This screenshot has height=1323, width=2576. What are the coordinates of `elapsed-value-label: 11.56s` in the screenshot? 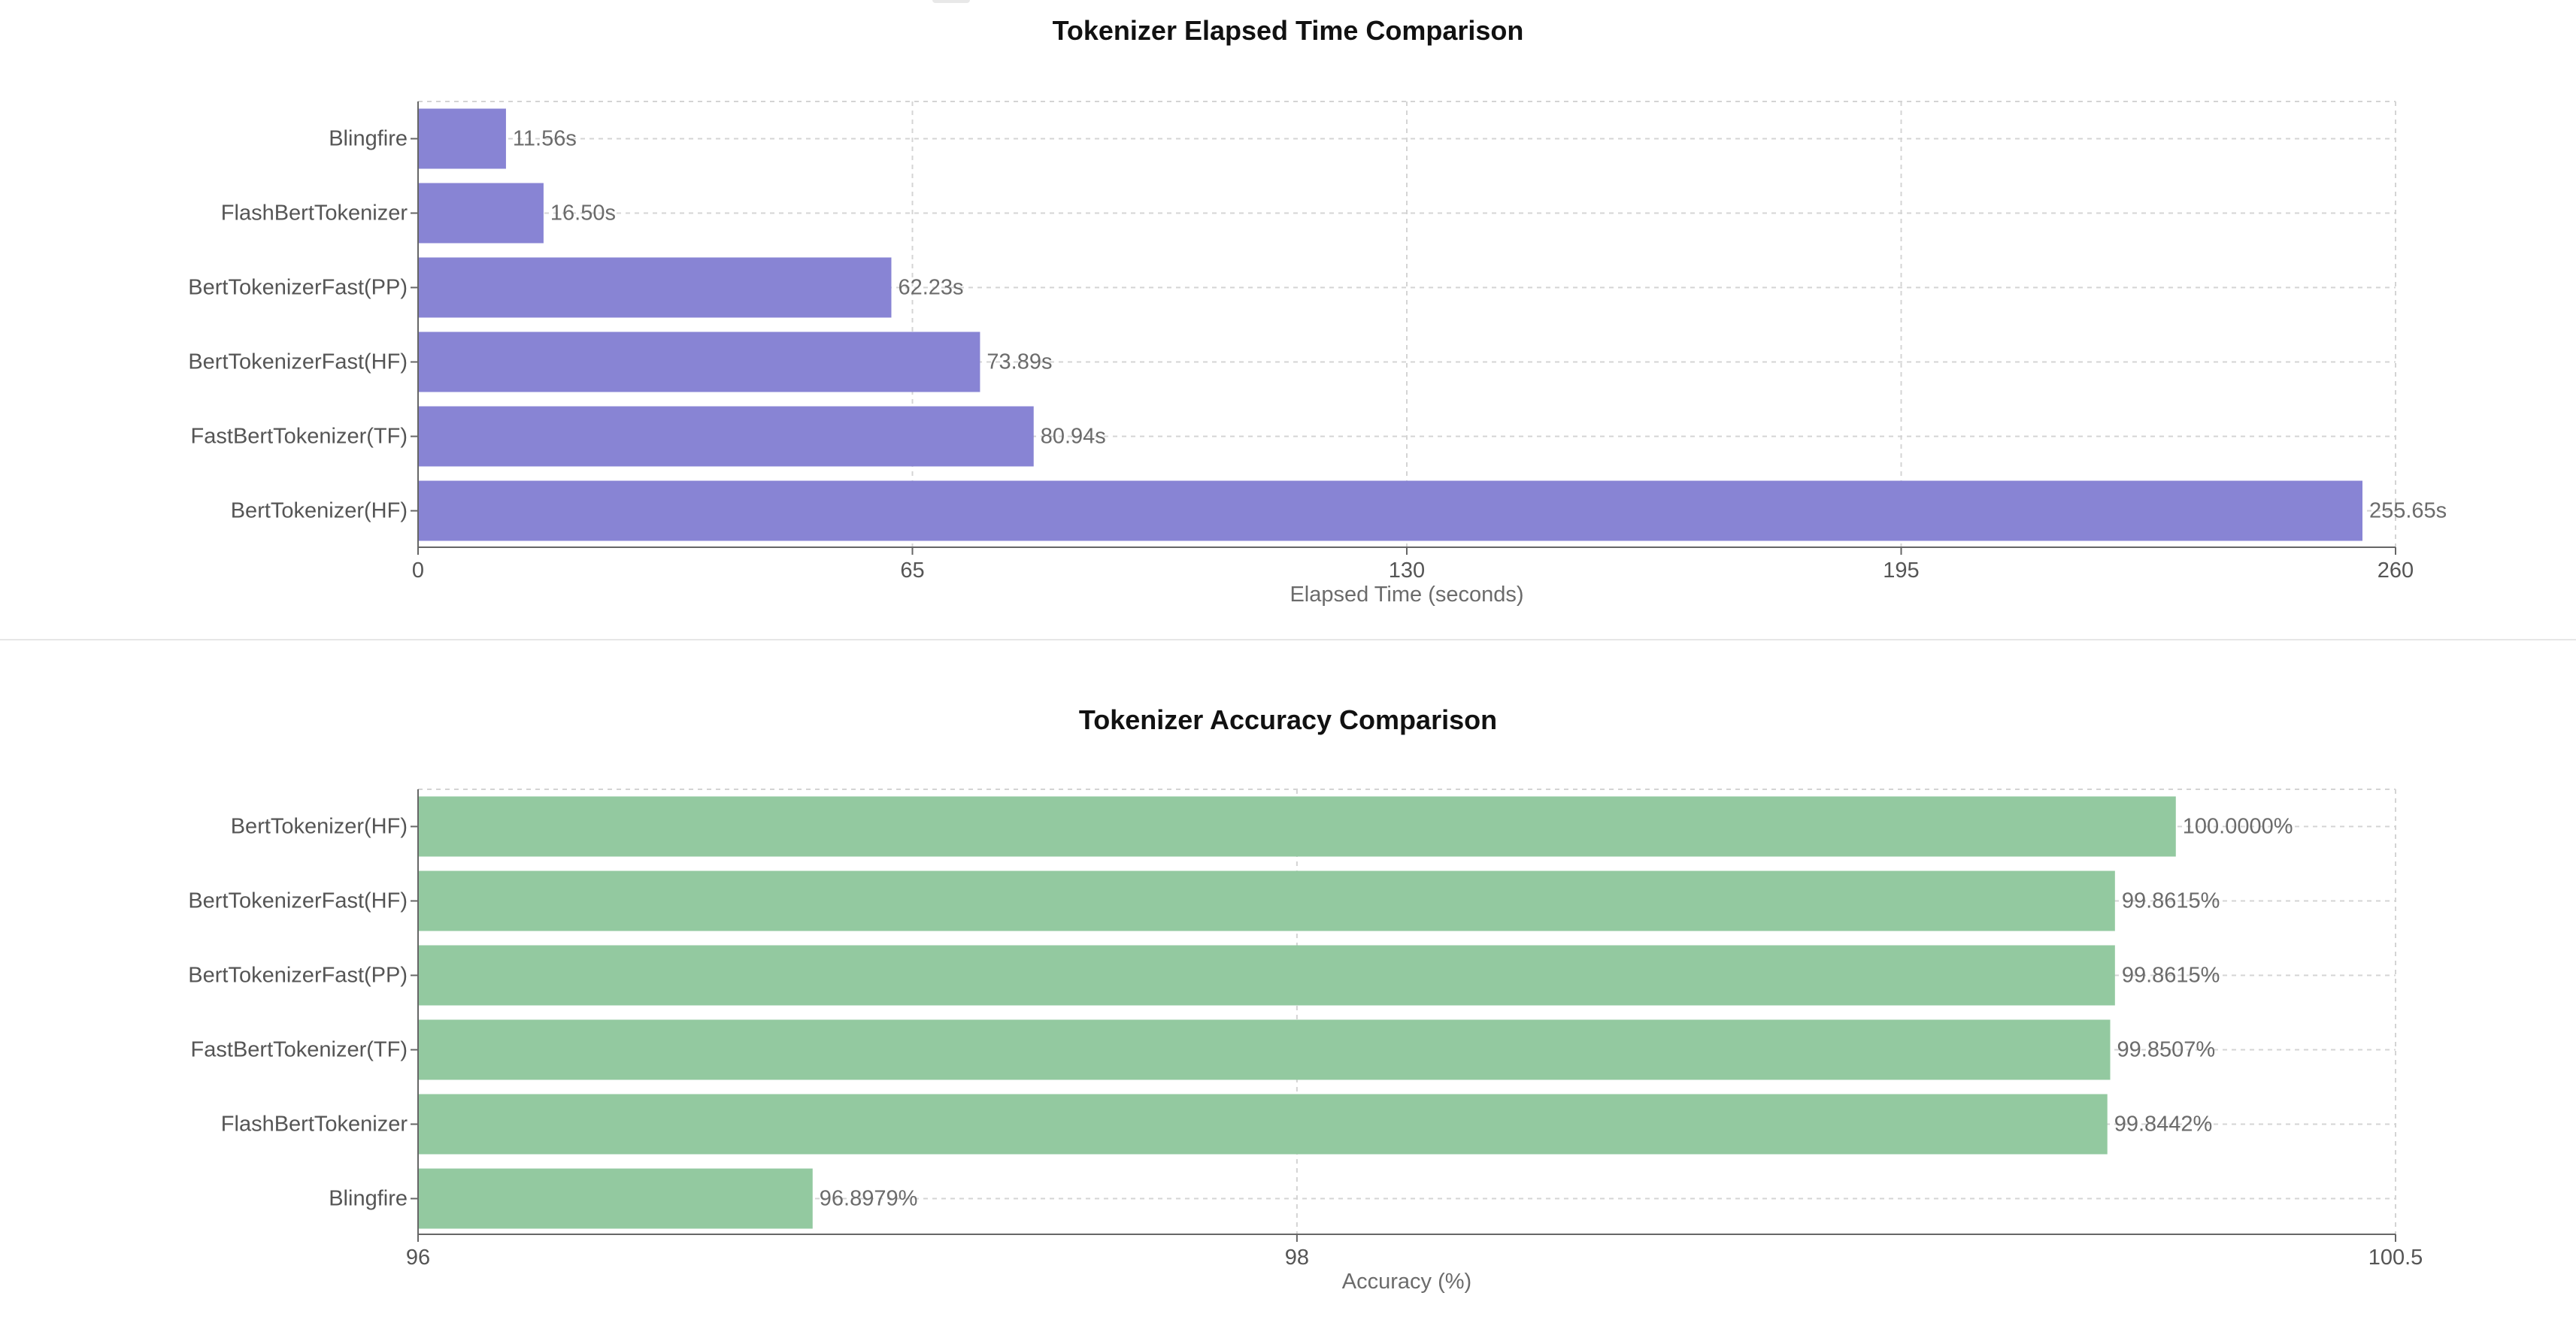 It's located at (545, 139).